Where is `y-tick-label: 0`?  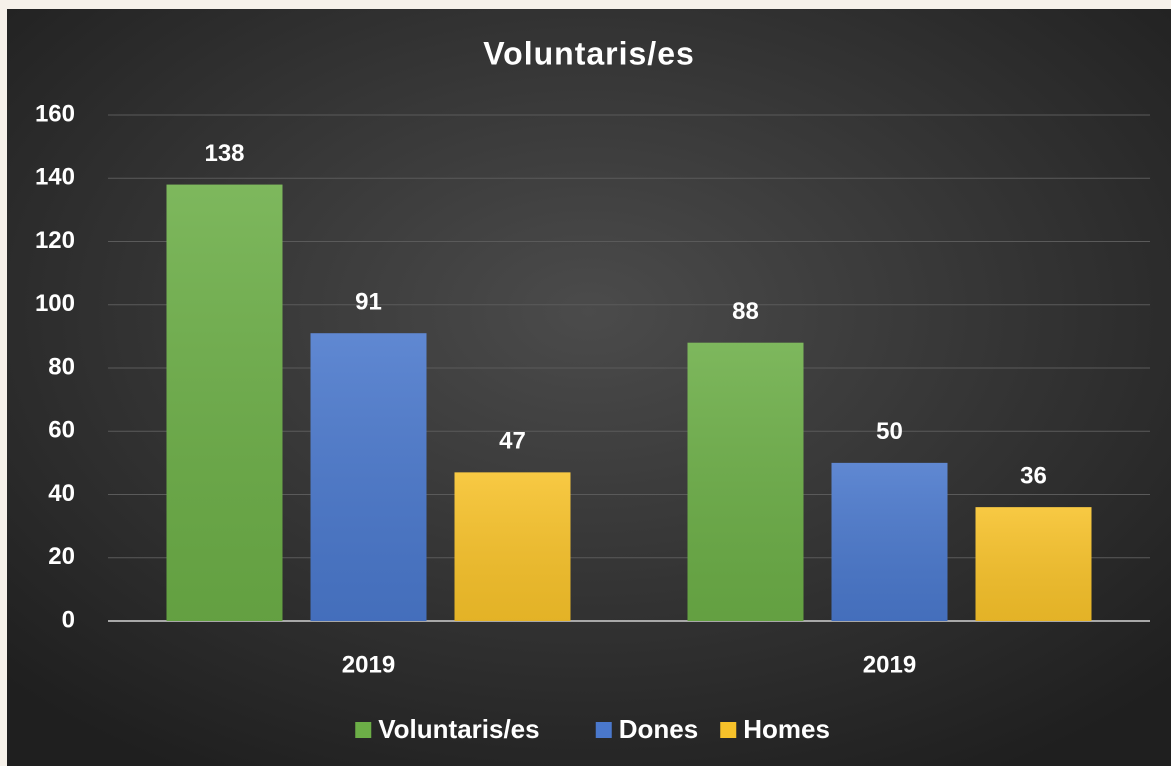
y-tick-label: 0 is located at coordinates (68, 619).